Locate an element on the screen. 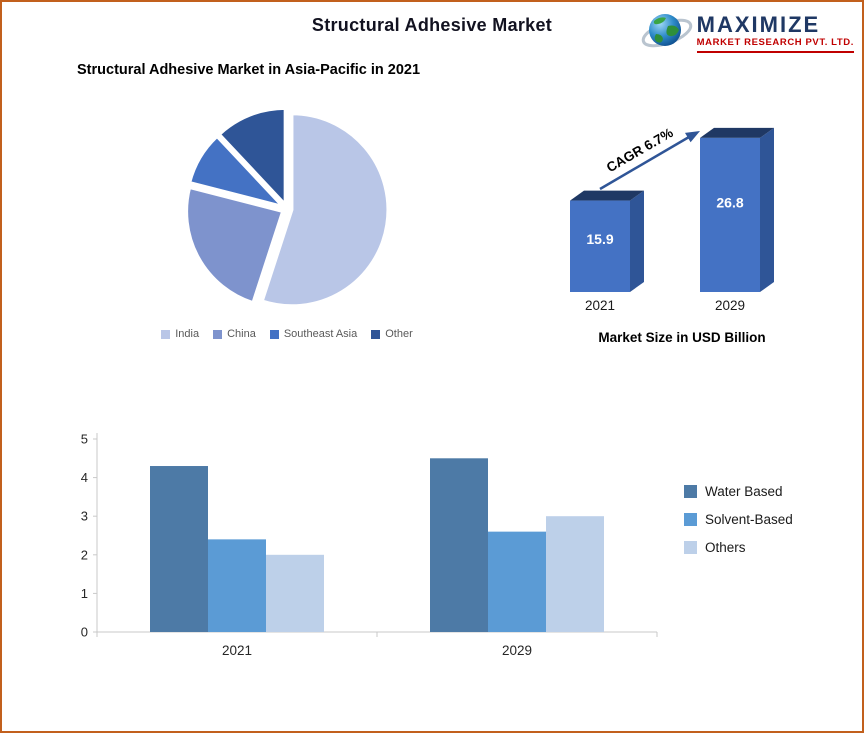 The width and height of the screenshot is (864, 733). legend-label: Solvent-Based is located at coordinates (749, 519).